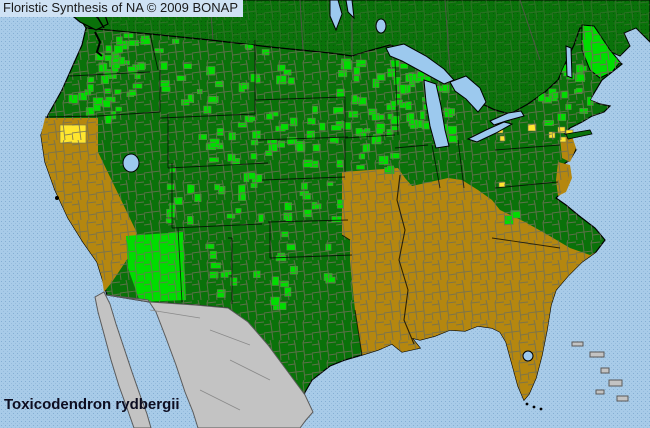  What do you see at coordinates (436, 114) in the screenshot?
I see `lake-michigan` at bounding box center [436, 114].